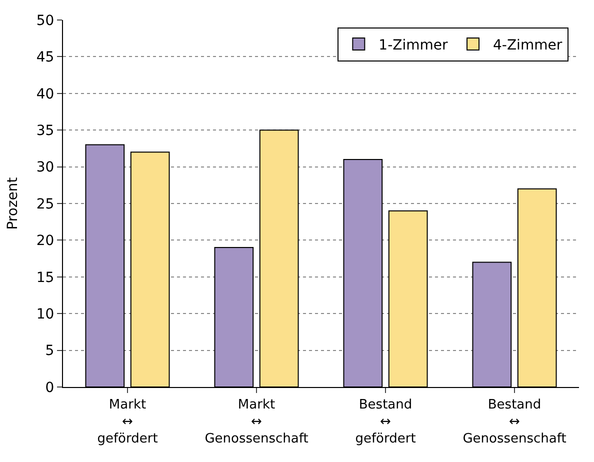  I want to click on y-tick-label: 30, so click(45, 168).